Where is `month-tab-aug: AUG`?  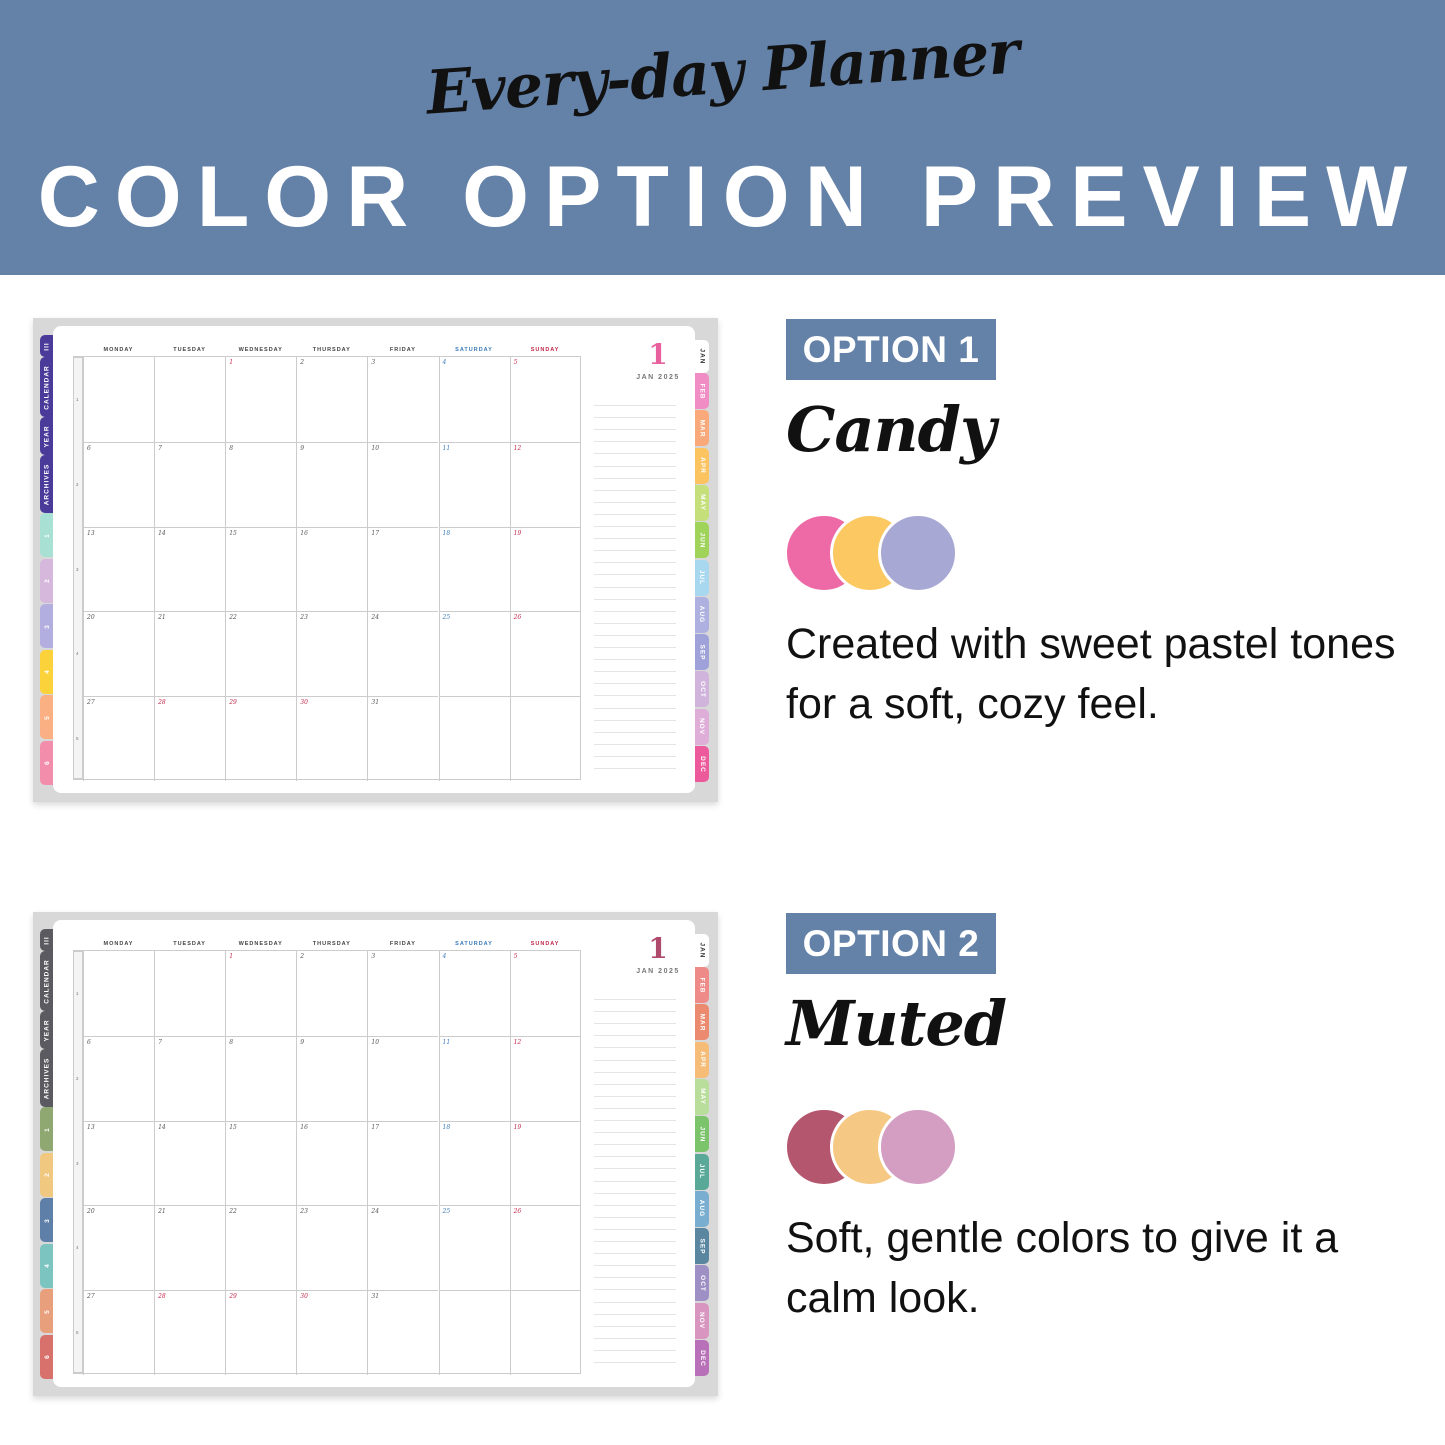 month-tab-aug: AUG is located at coordinates (702, 614).